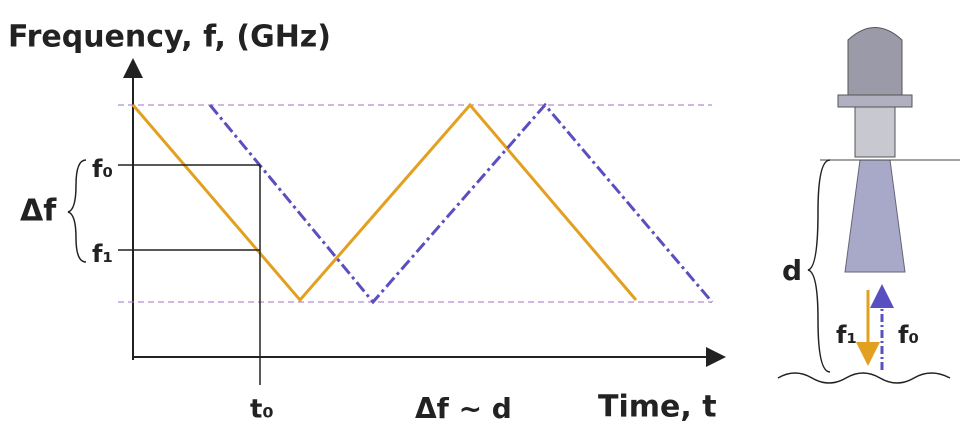 This screenshot has height=432, width=962. Describe the element at coordinates (169, 37) in the screenshot. I see `y-axis-label: Frequency, f, (GHz)` at that location.